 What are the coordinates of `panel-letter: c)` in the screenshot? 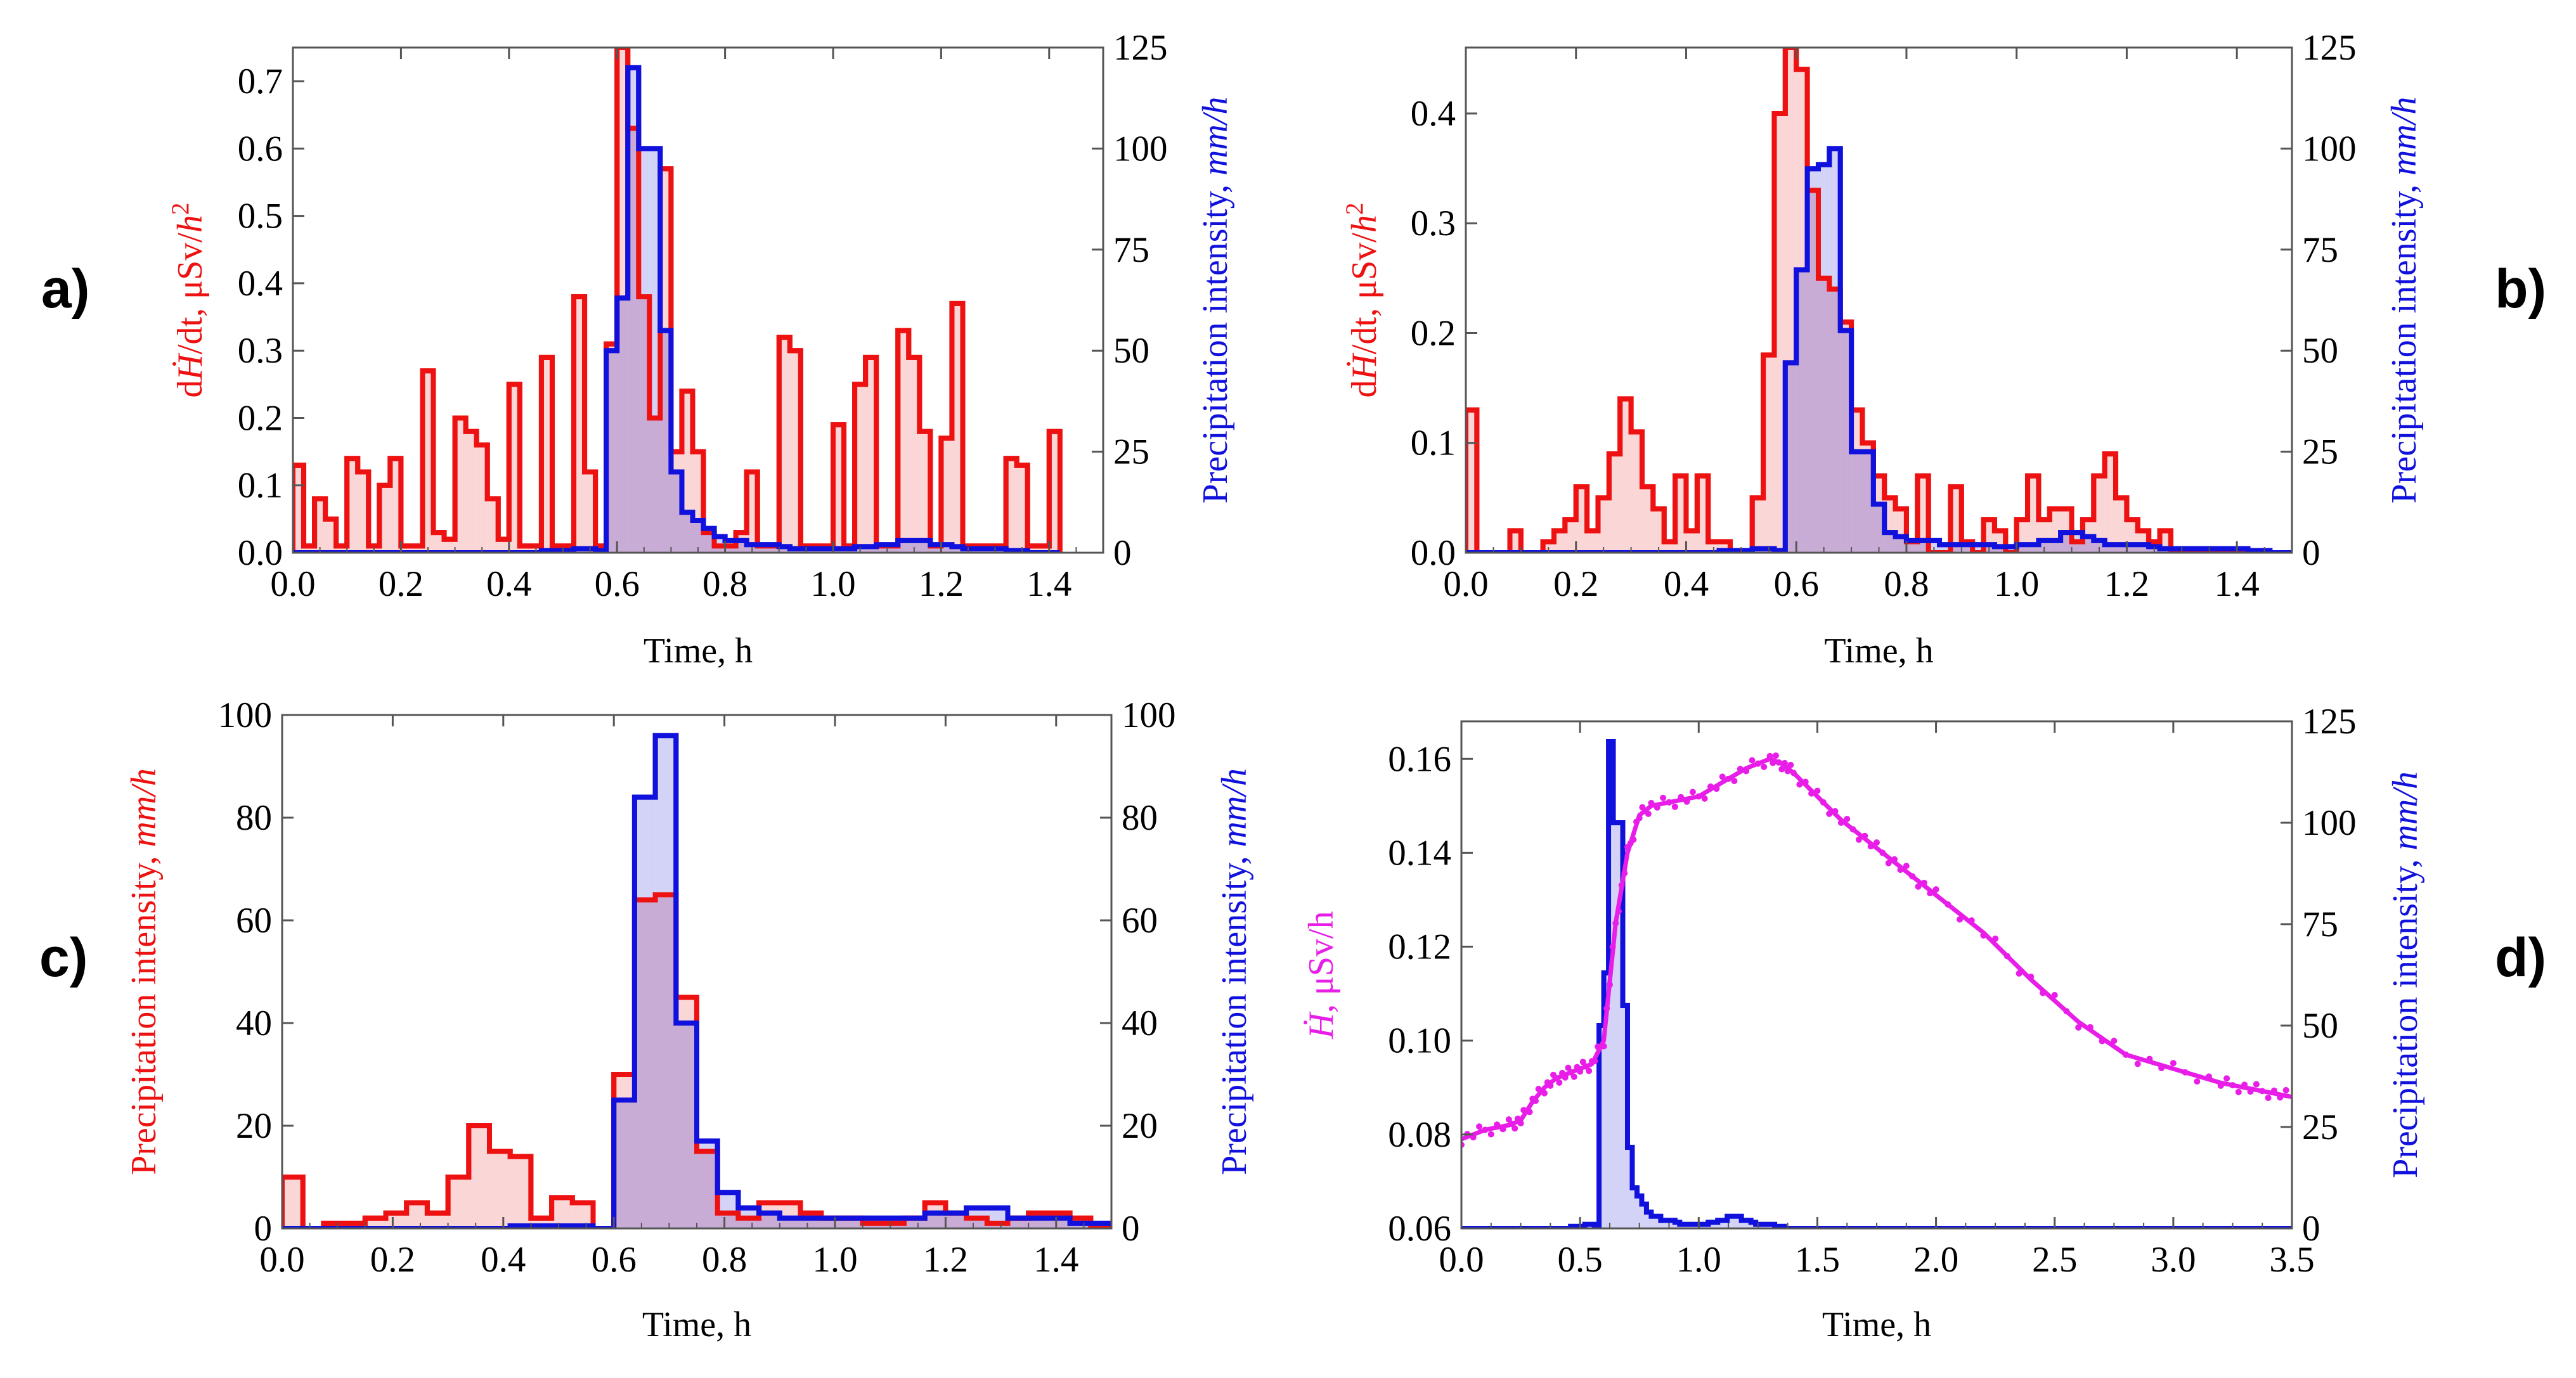 It's located at (63, 957).